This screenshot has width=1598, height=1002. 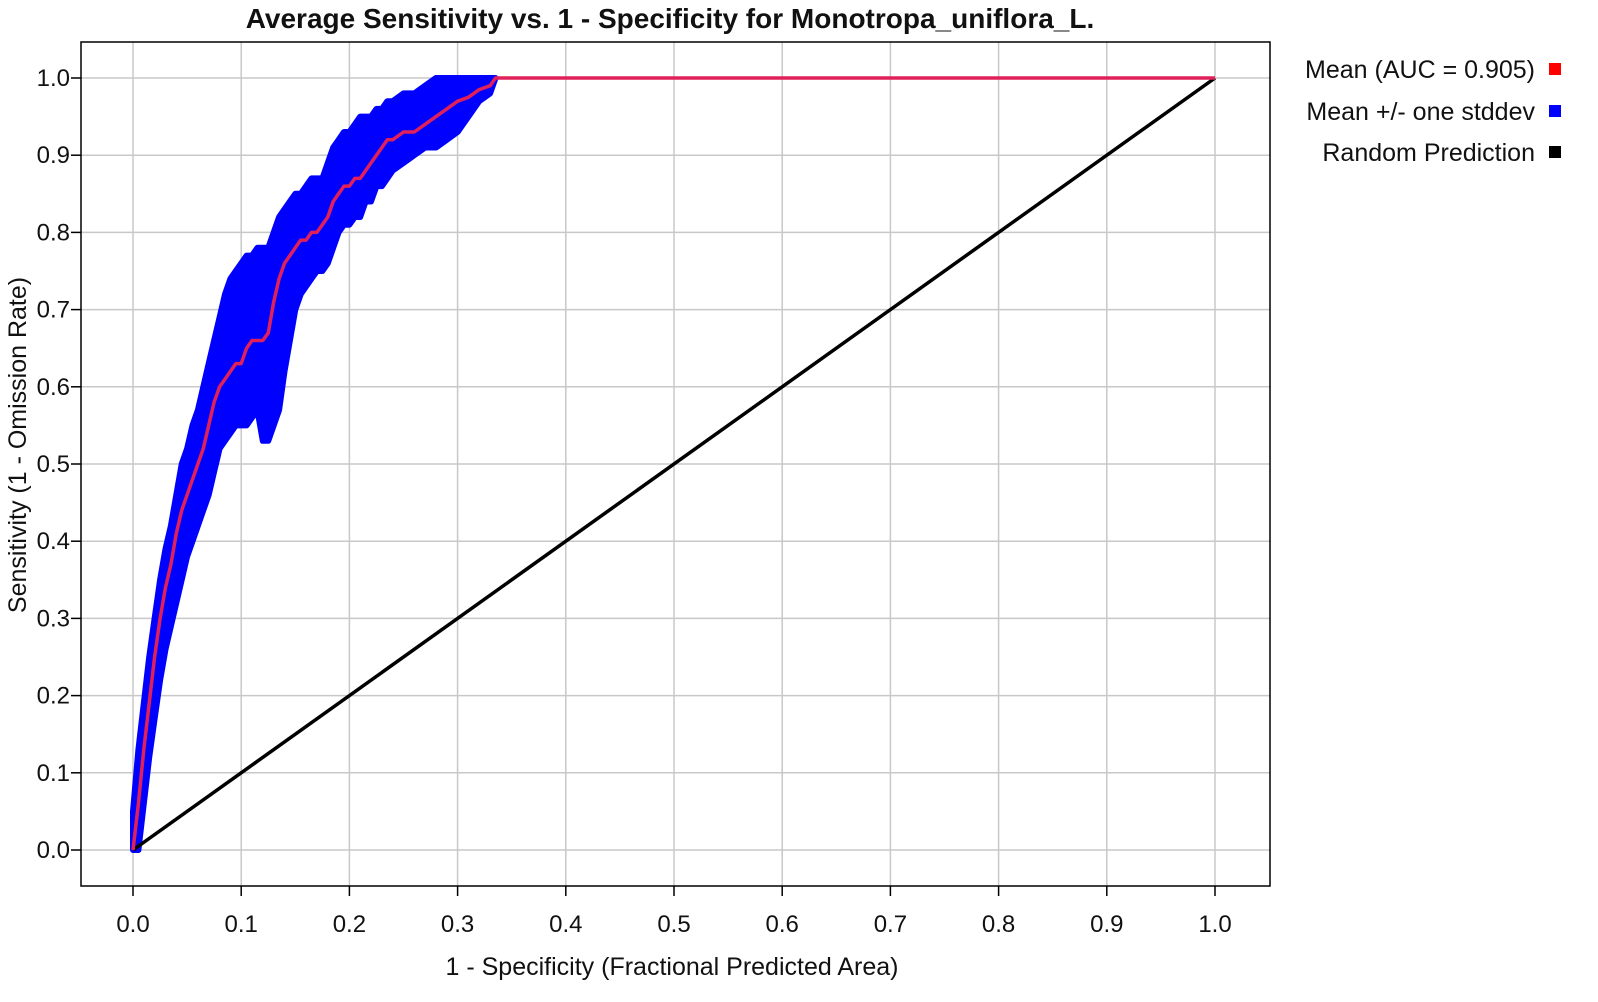 I want to click on y-tick-label: 0.9, so click(x=53, y=155).